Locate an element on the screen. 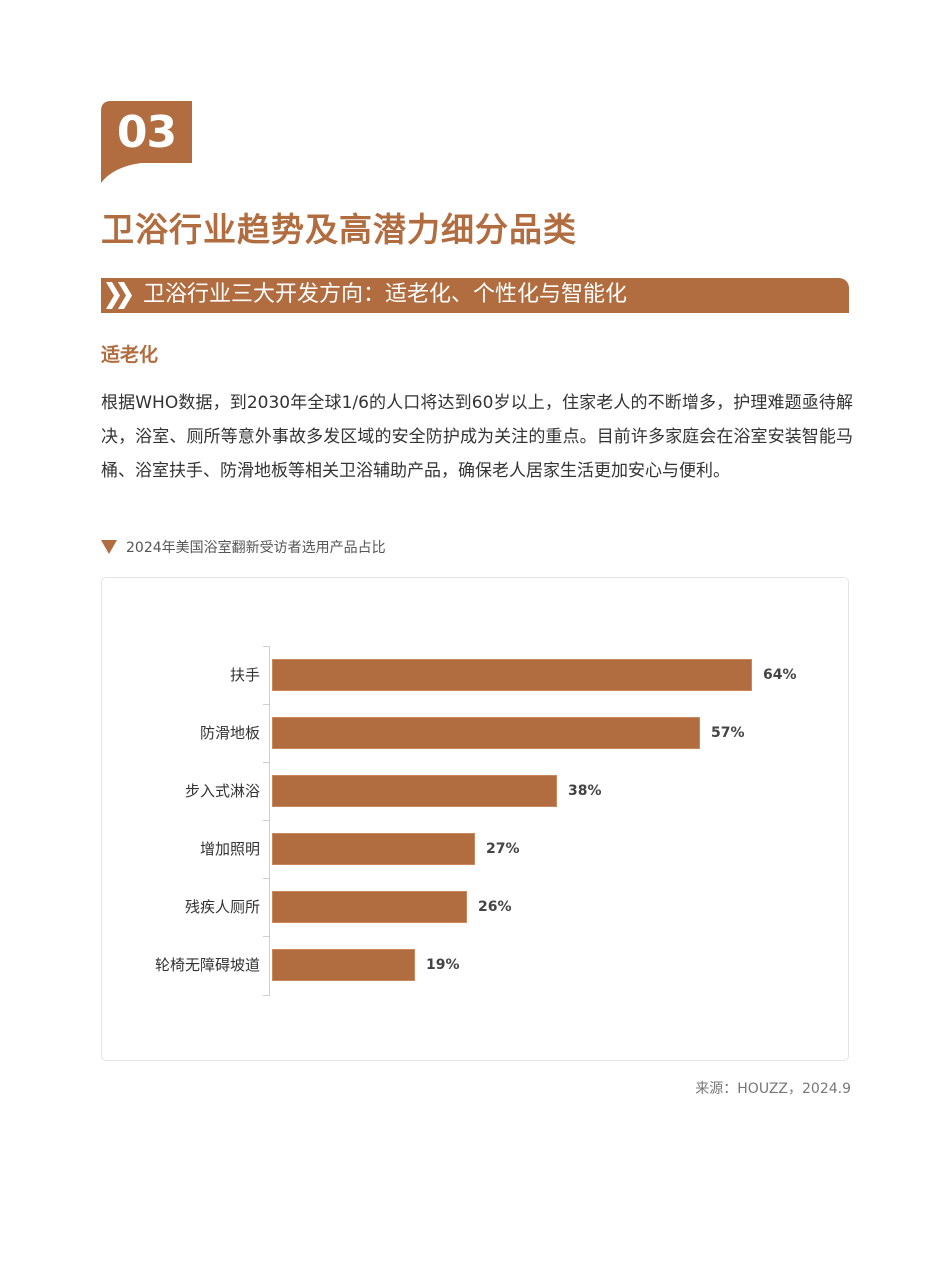 The image size is (950, 1280). page-title: 卫浴行业趋势及高潜力细分品类 is located at coordinates (339, 229).